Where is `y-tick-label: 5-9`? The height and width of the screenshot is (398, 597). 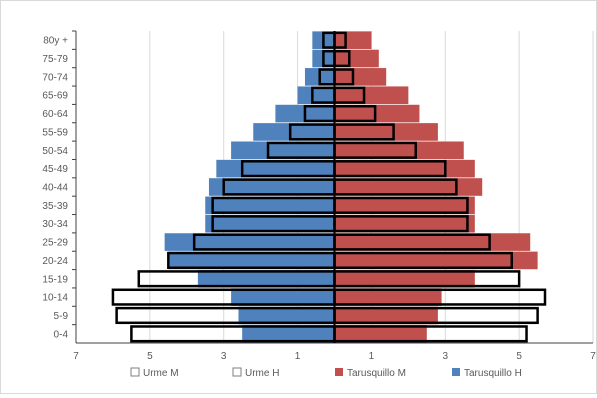 y-tick-label: 5-9 is located at coordinates (61, 316).